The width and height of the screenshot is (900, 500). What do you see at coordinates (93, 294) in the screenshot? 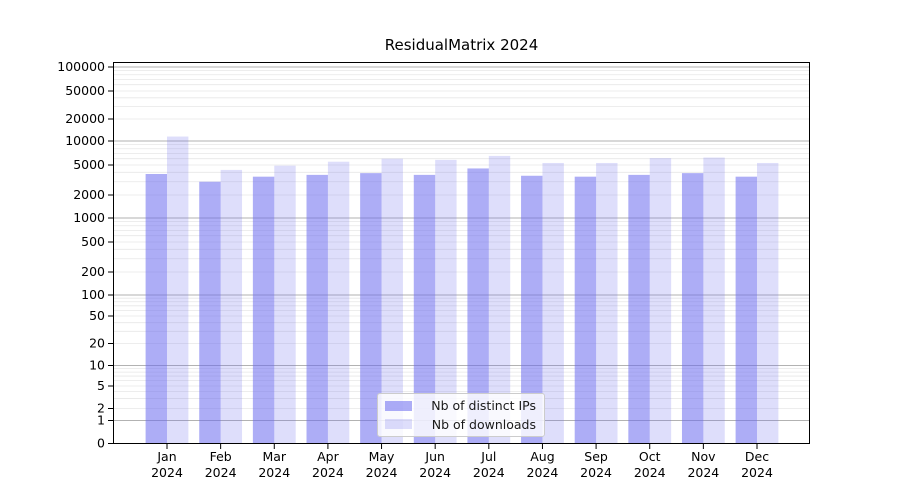
I see `y-tick-label: 100` at bounding box center [93, 294].